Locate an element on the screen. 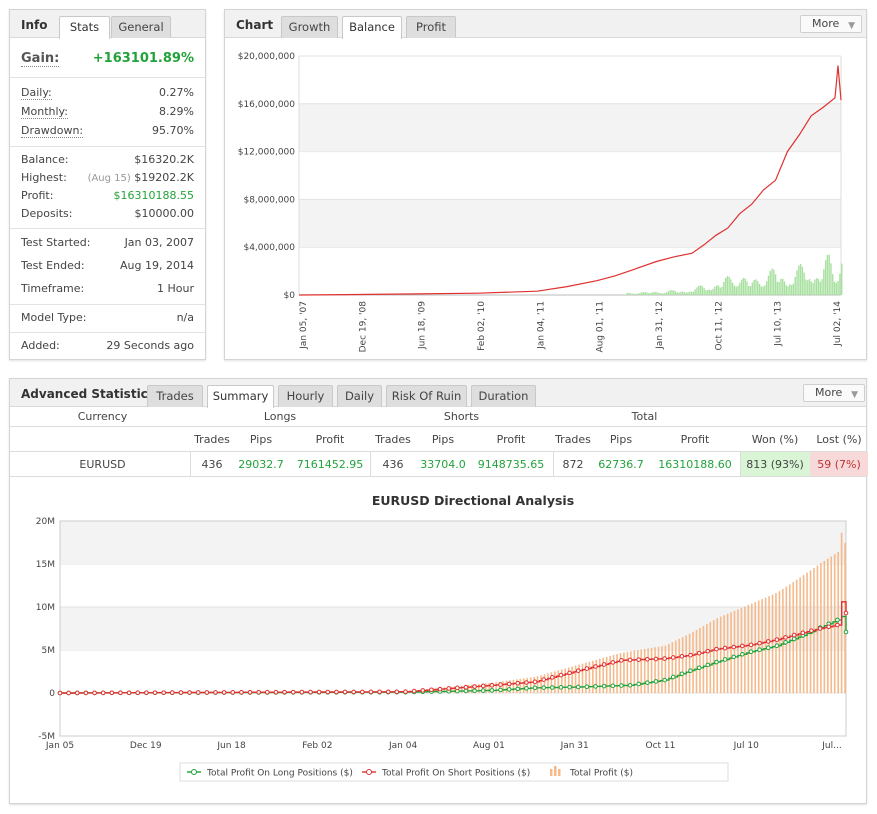 The height and width of the screenshot is (814, 877). daily-label: Daily: is located at coordinates (36, 93).